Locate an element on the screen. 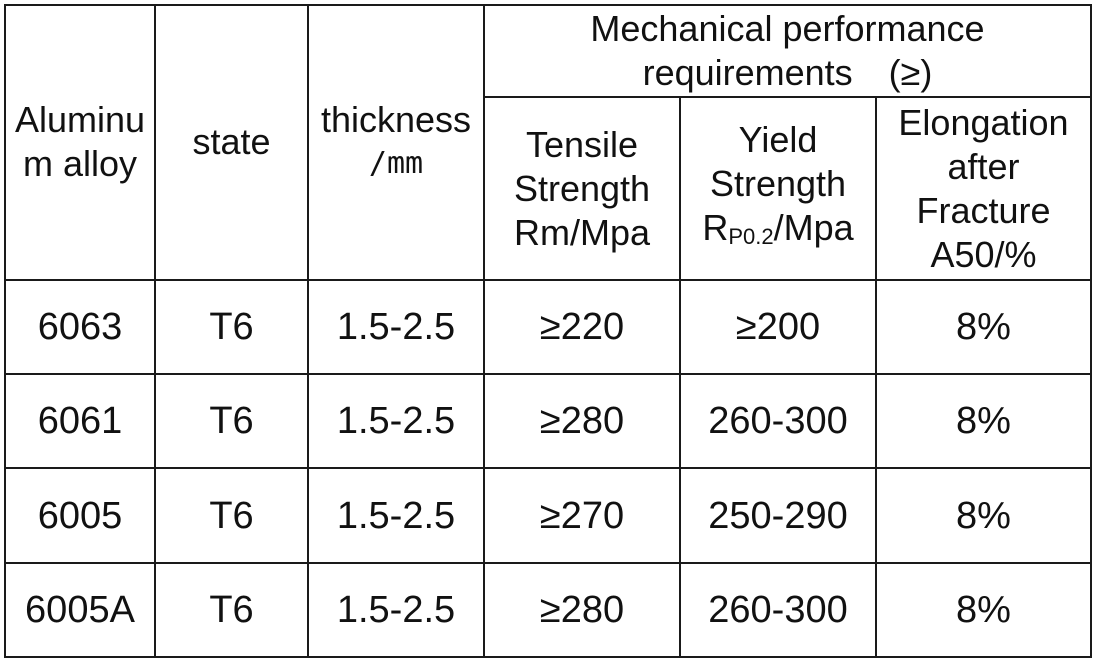  header-alloy: Aluminu m alloy is located at coordinates (80, 142).